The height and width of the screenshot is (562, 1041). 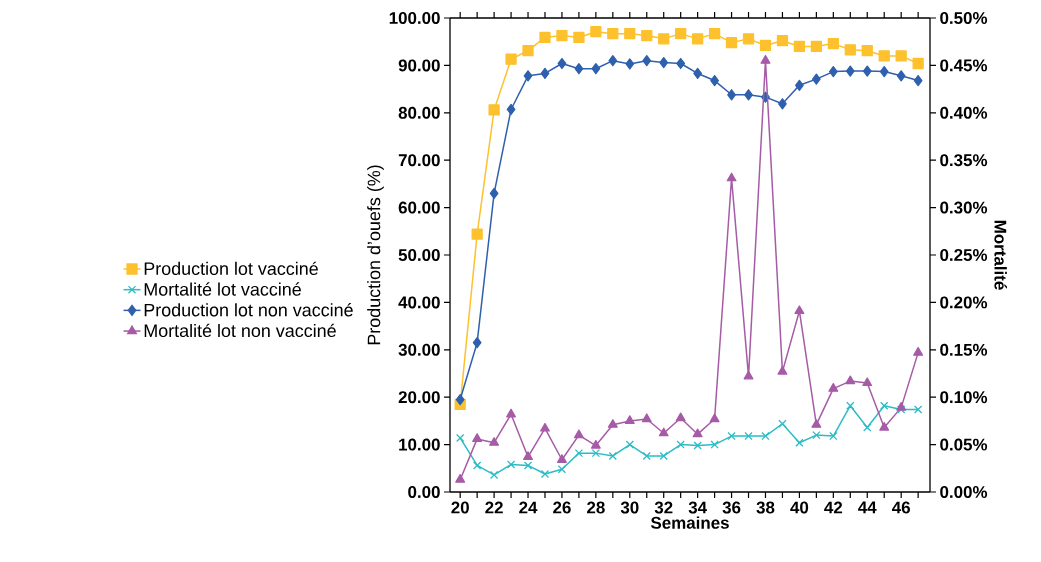 I want to click on legend-label: Mortalité lot vacciné, so click(x=222, y=289).